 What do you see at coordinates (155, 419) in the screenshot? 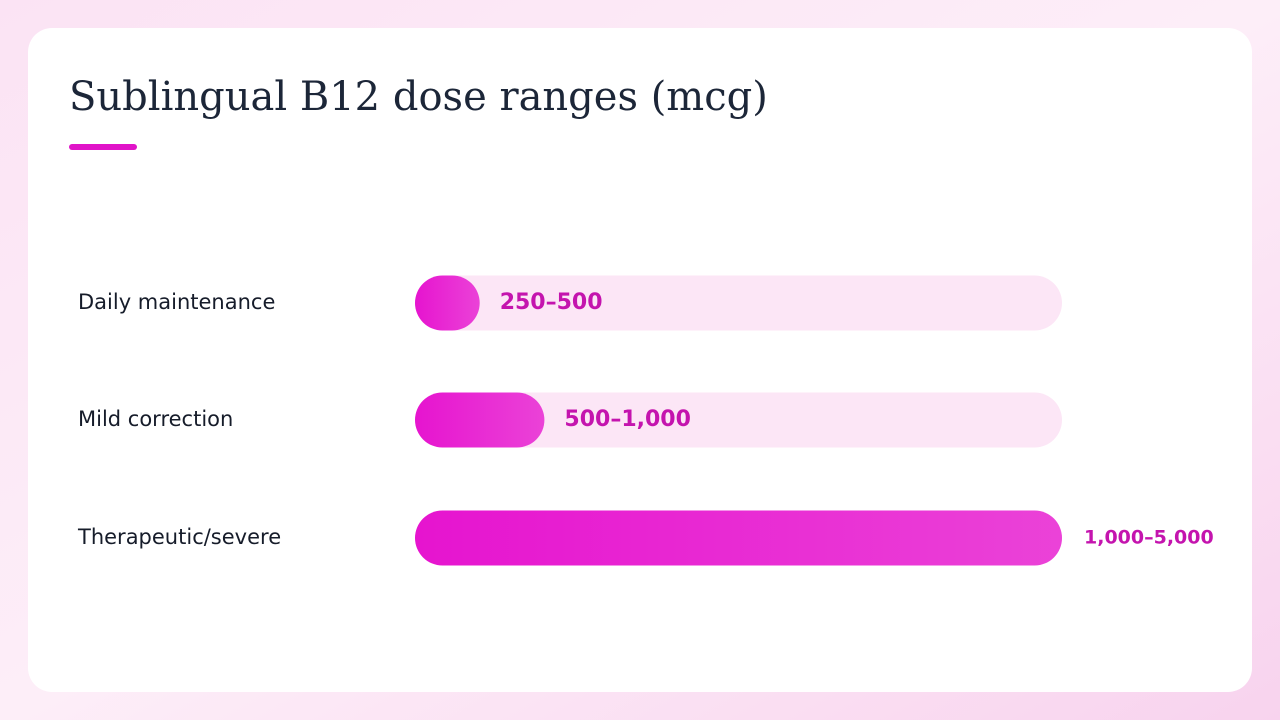
I see `category-label: Mild correction` at bounding box center [155, 419].